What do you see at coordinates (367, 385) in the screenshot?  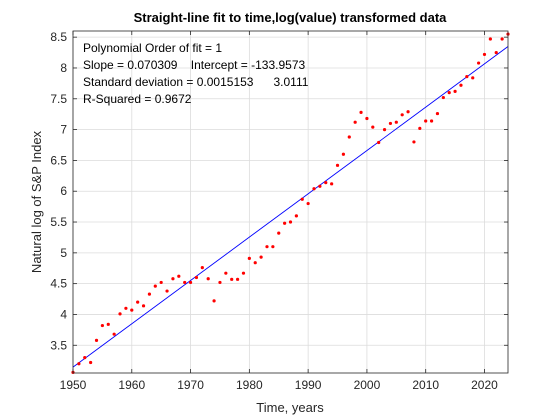 I see `x-tick-label: 2000` at bounding box center [367, 385].